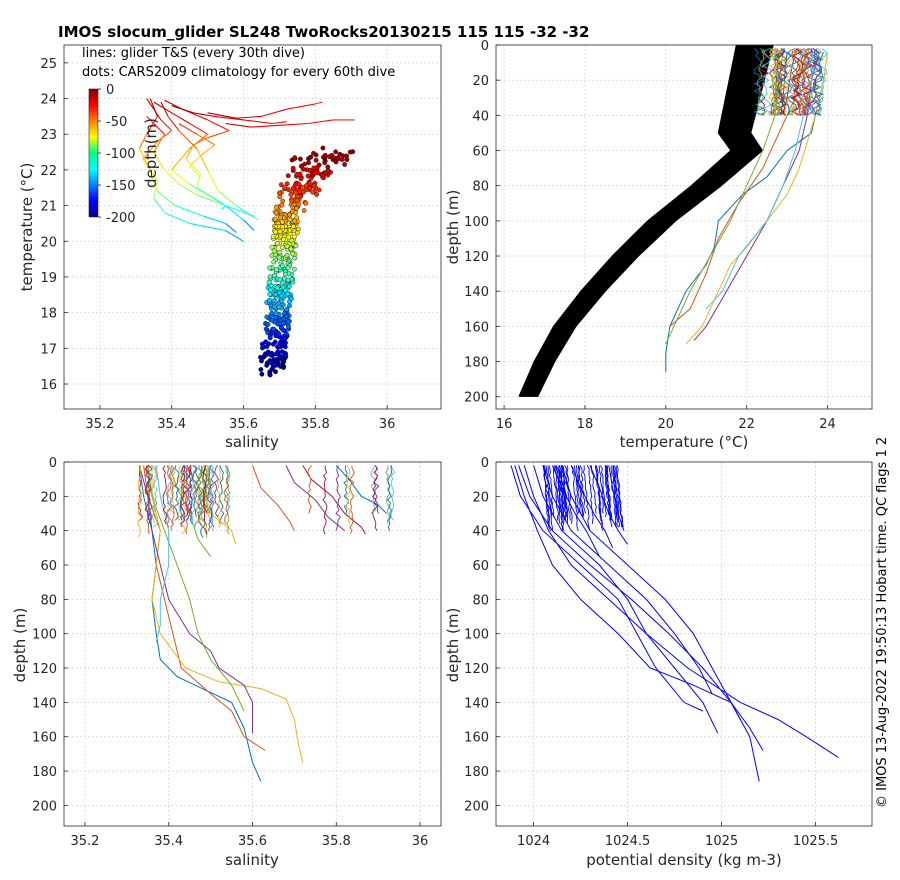 The width and height of the screenshot is (900, 880). What do you see at coordinates (480, 497) in the screenshot?
I see `dens-ytick-label: 20` at bounding box center [480, 497].